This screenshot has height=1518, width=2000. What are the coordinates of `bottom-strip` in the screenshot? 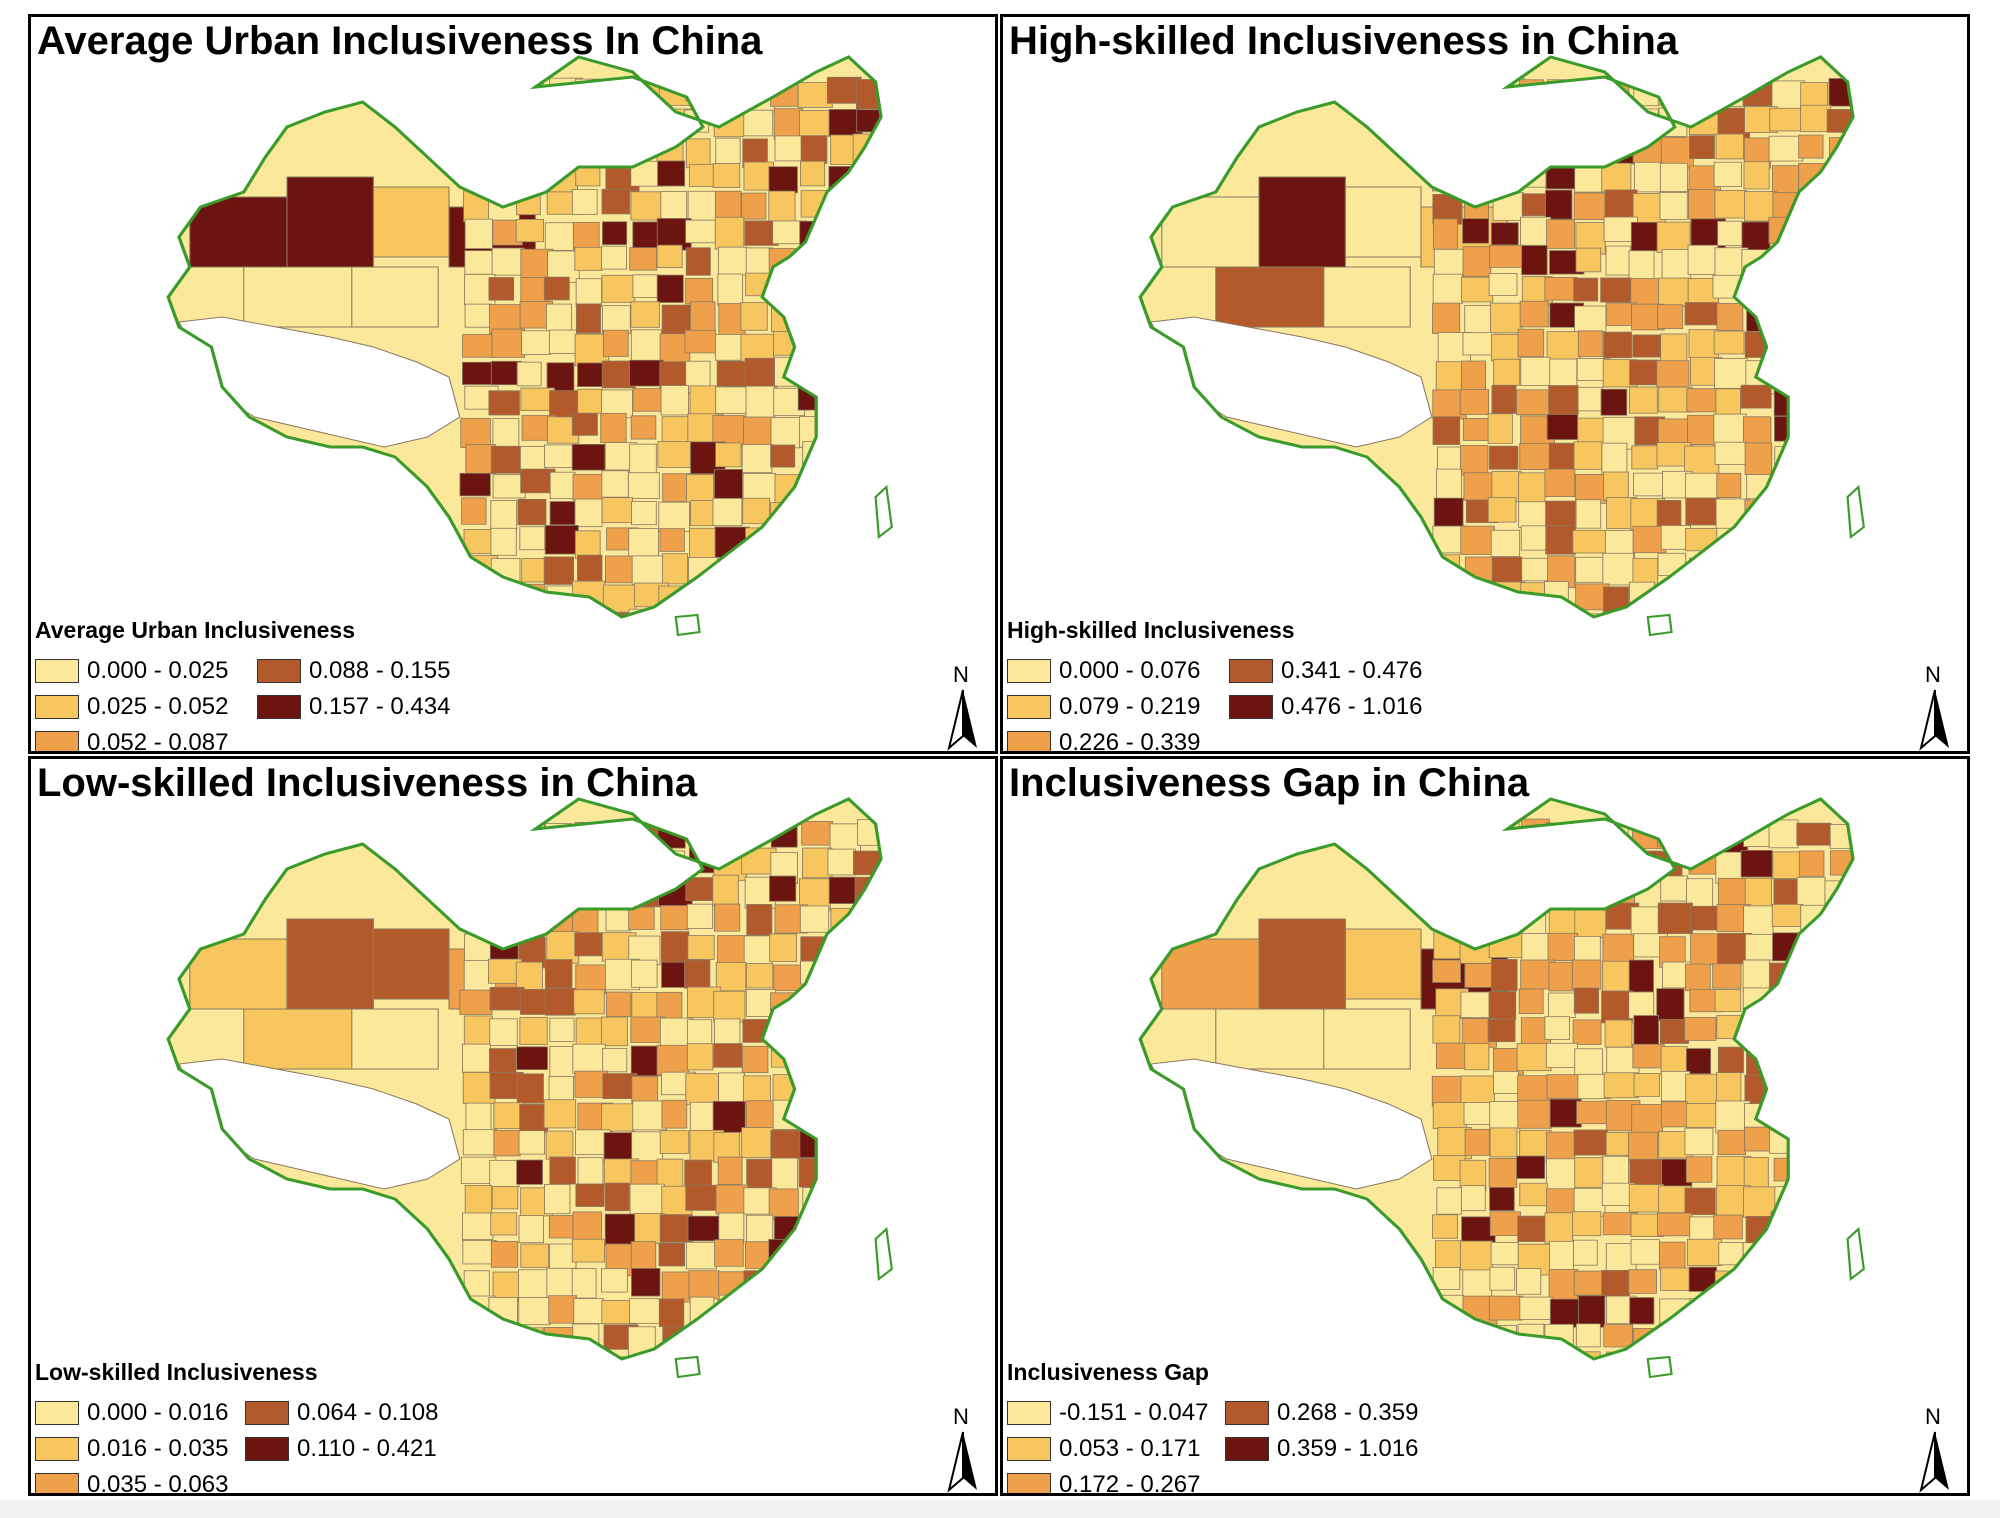 It's located at (1000, 1509).